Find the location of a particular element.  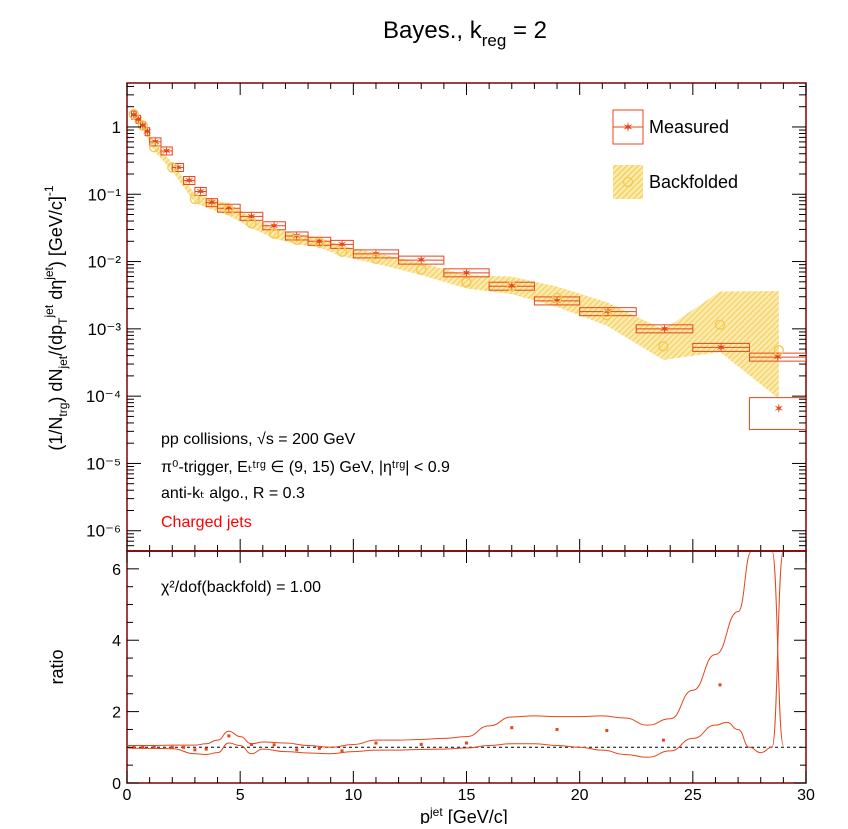

measured-point-0: ✶ is located at coordinates (133, 115).